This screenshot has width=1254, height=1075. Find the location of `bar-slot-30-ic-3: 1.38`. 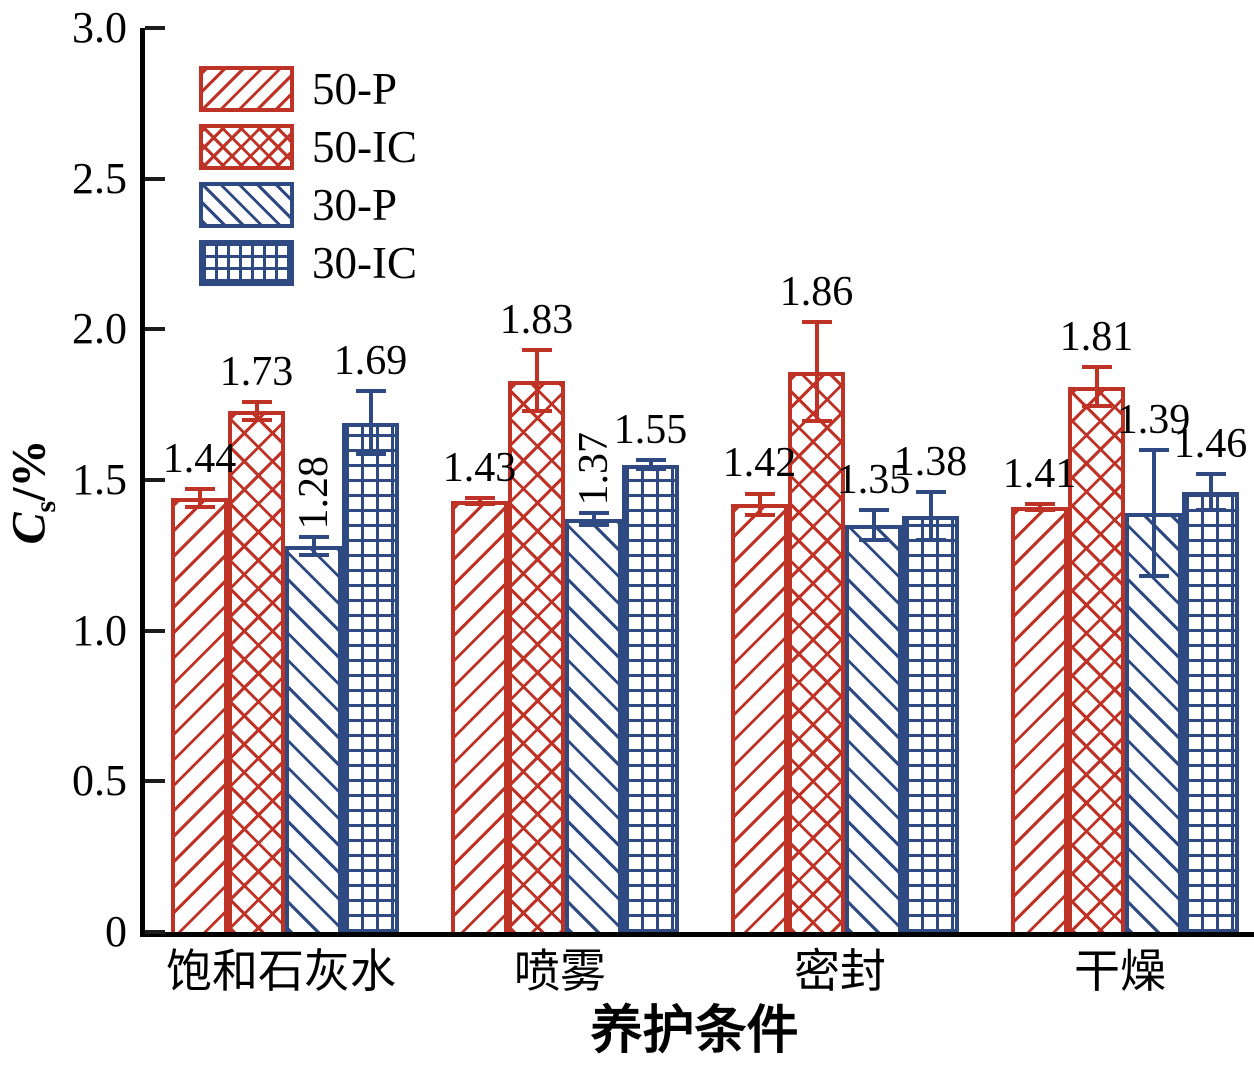

bar-slot-30-ic-3: 1.38 is located at coordinates (930, 480).